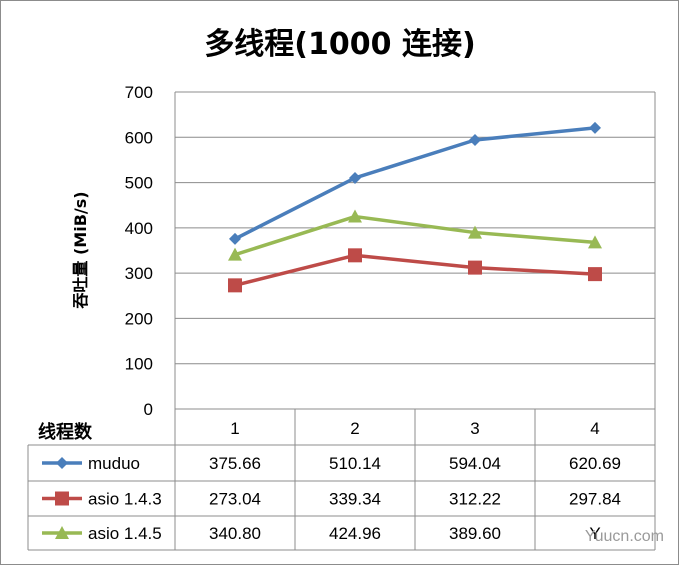 This screenshot has width=679, height=565. Describe the element at coordinates (594, 533) in the screenshot. I see `value-asio-1-4-5-4: Y` at that location.